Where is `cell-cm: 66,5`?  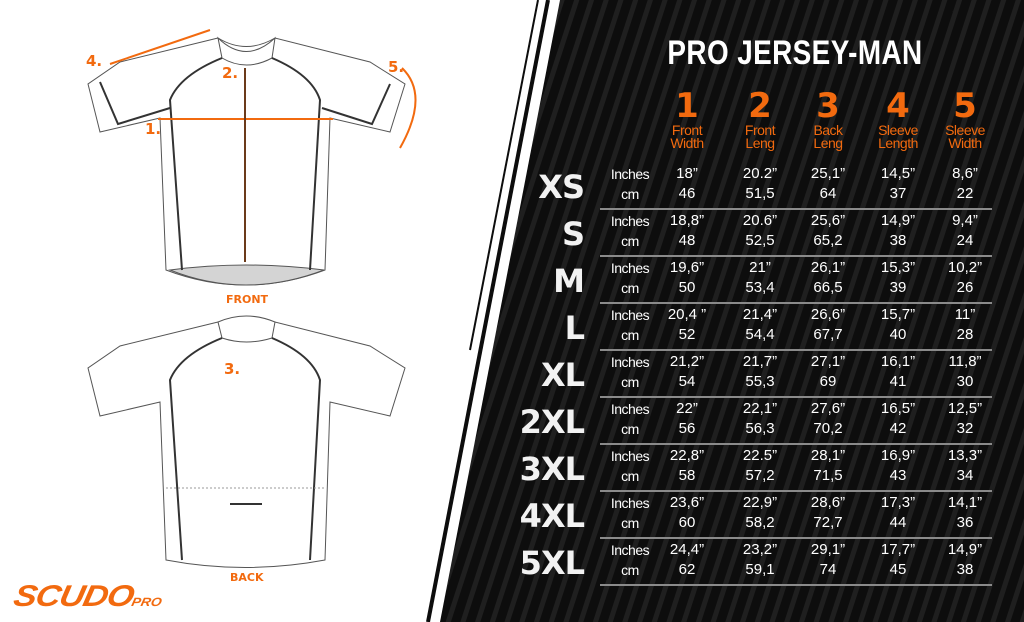 cell-cm: 66,5 is located at coordinates (828, 287).